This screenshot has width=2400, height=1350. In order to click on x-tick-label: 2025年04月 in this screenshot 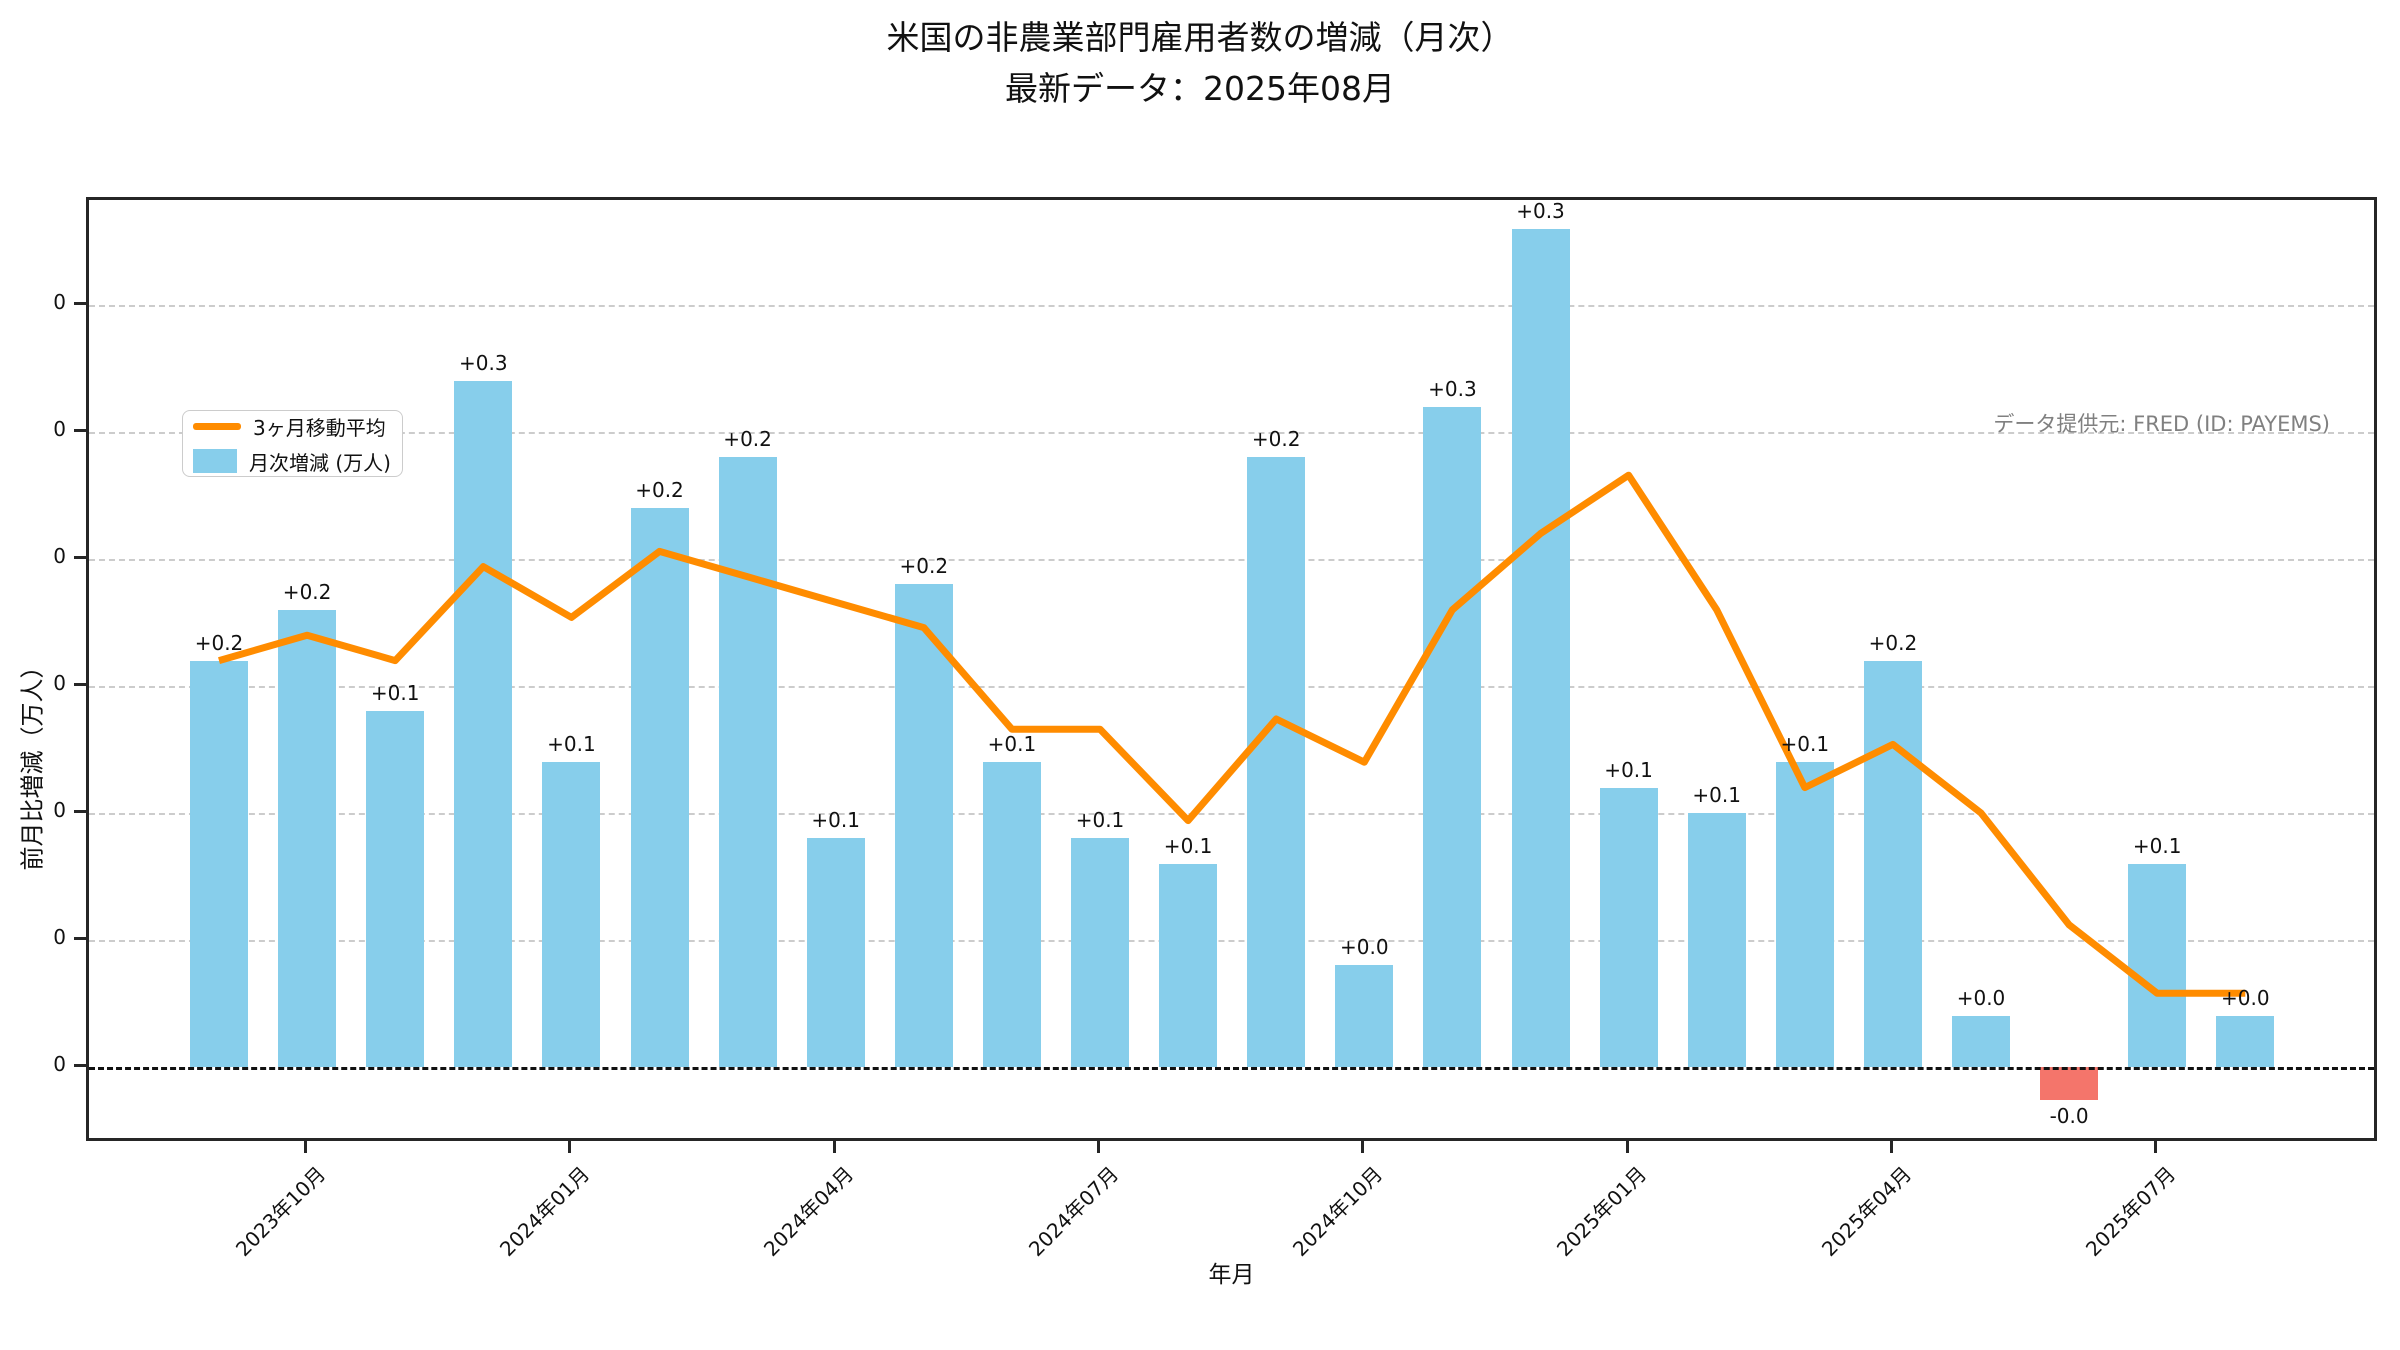, I will do `click(1866, 1211)`.